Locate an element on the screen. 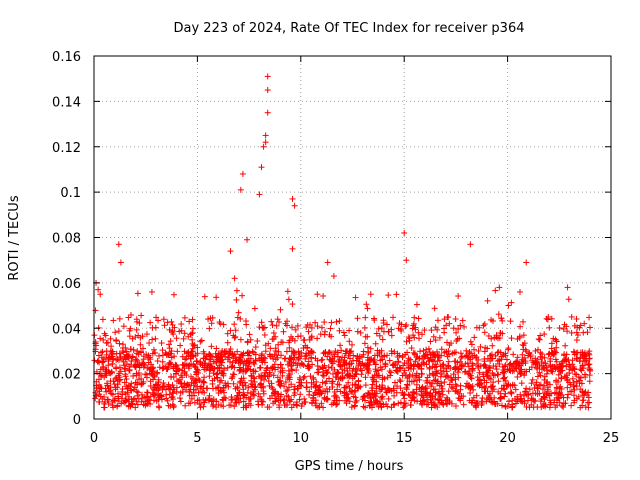 This screenshot has height=480, width=640. x-tick-label: 5 is located at coordinates (197, 438).